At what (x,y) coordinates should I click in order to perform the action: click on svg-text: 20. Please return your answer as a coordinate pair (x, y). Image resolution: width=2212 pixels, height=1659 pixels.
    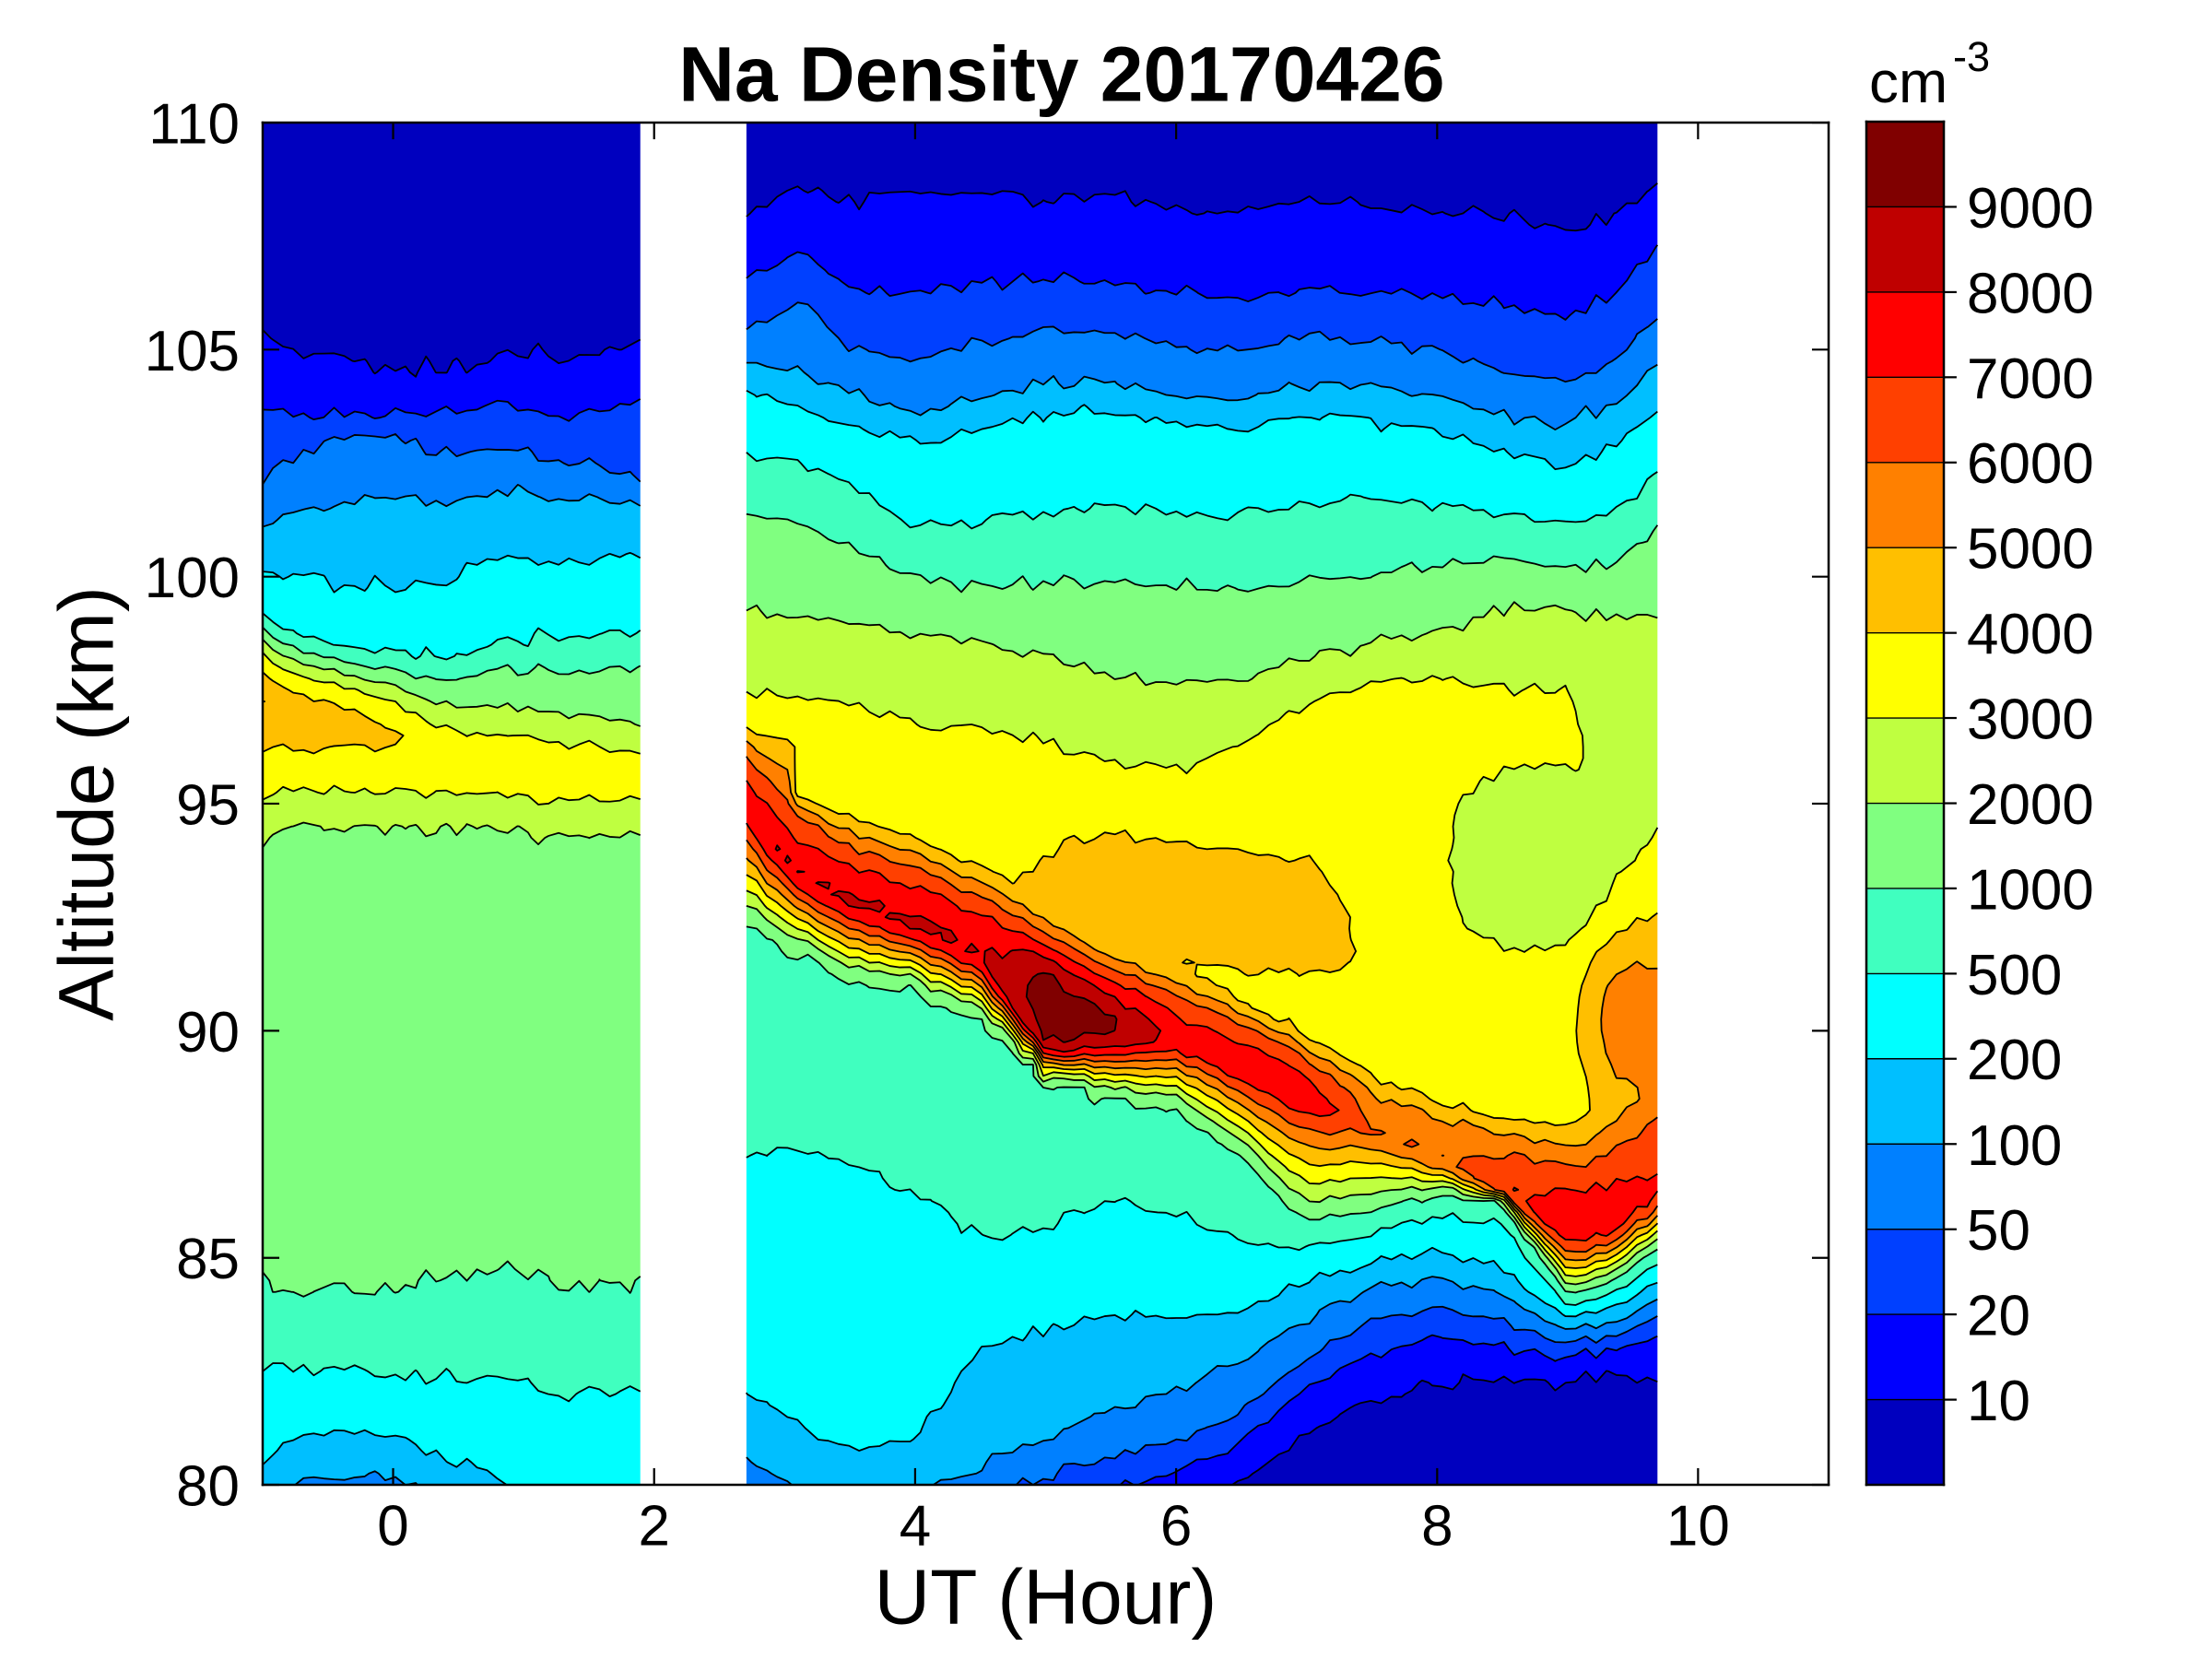
    Looking at the image, I should click on (1998, 1316).